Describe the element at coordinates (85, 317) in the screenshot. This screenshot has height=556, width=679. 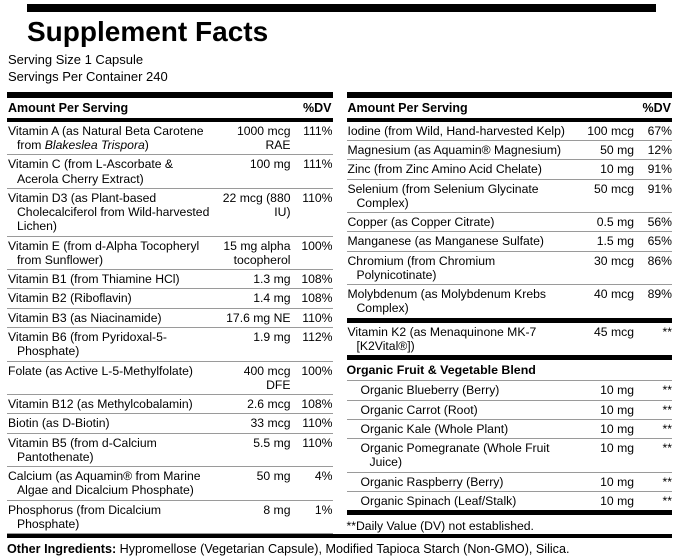
I see `nutrient-name-text: Vitamin B3 (as Niacinamide)` at that location.